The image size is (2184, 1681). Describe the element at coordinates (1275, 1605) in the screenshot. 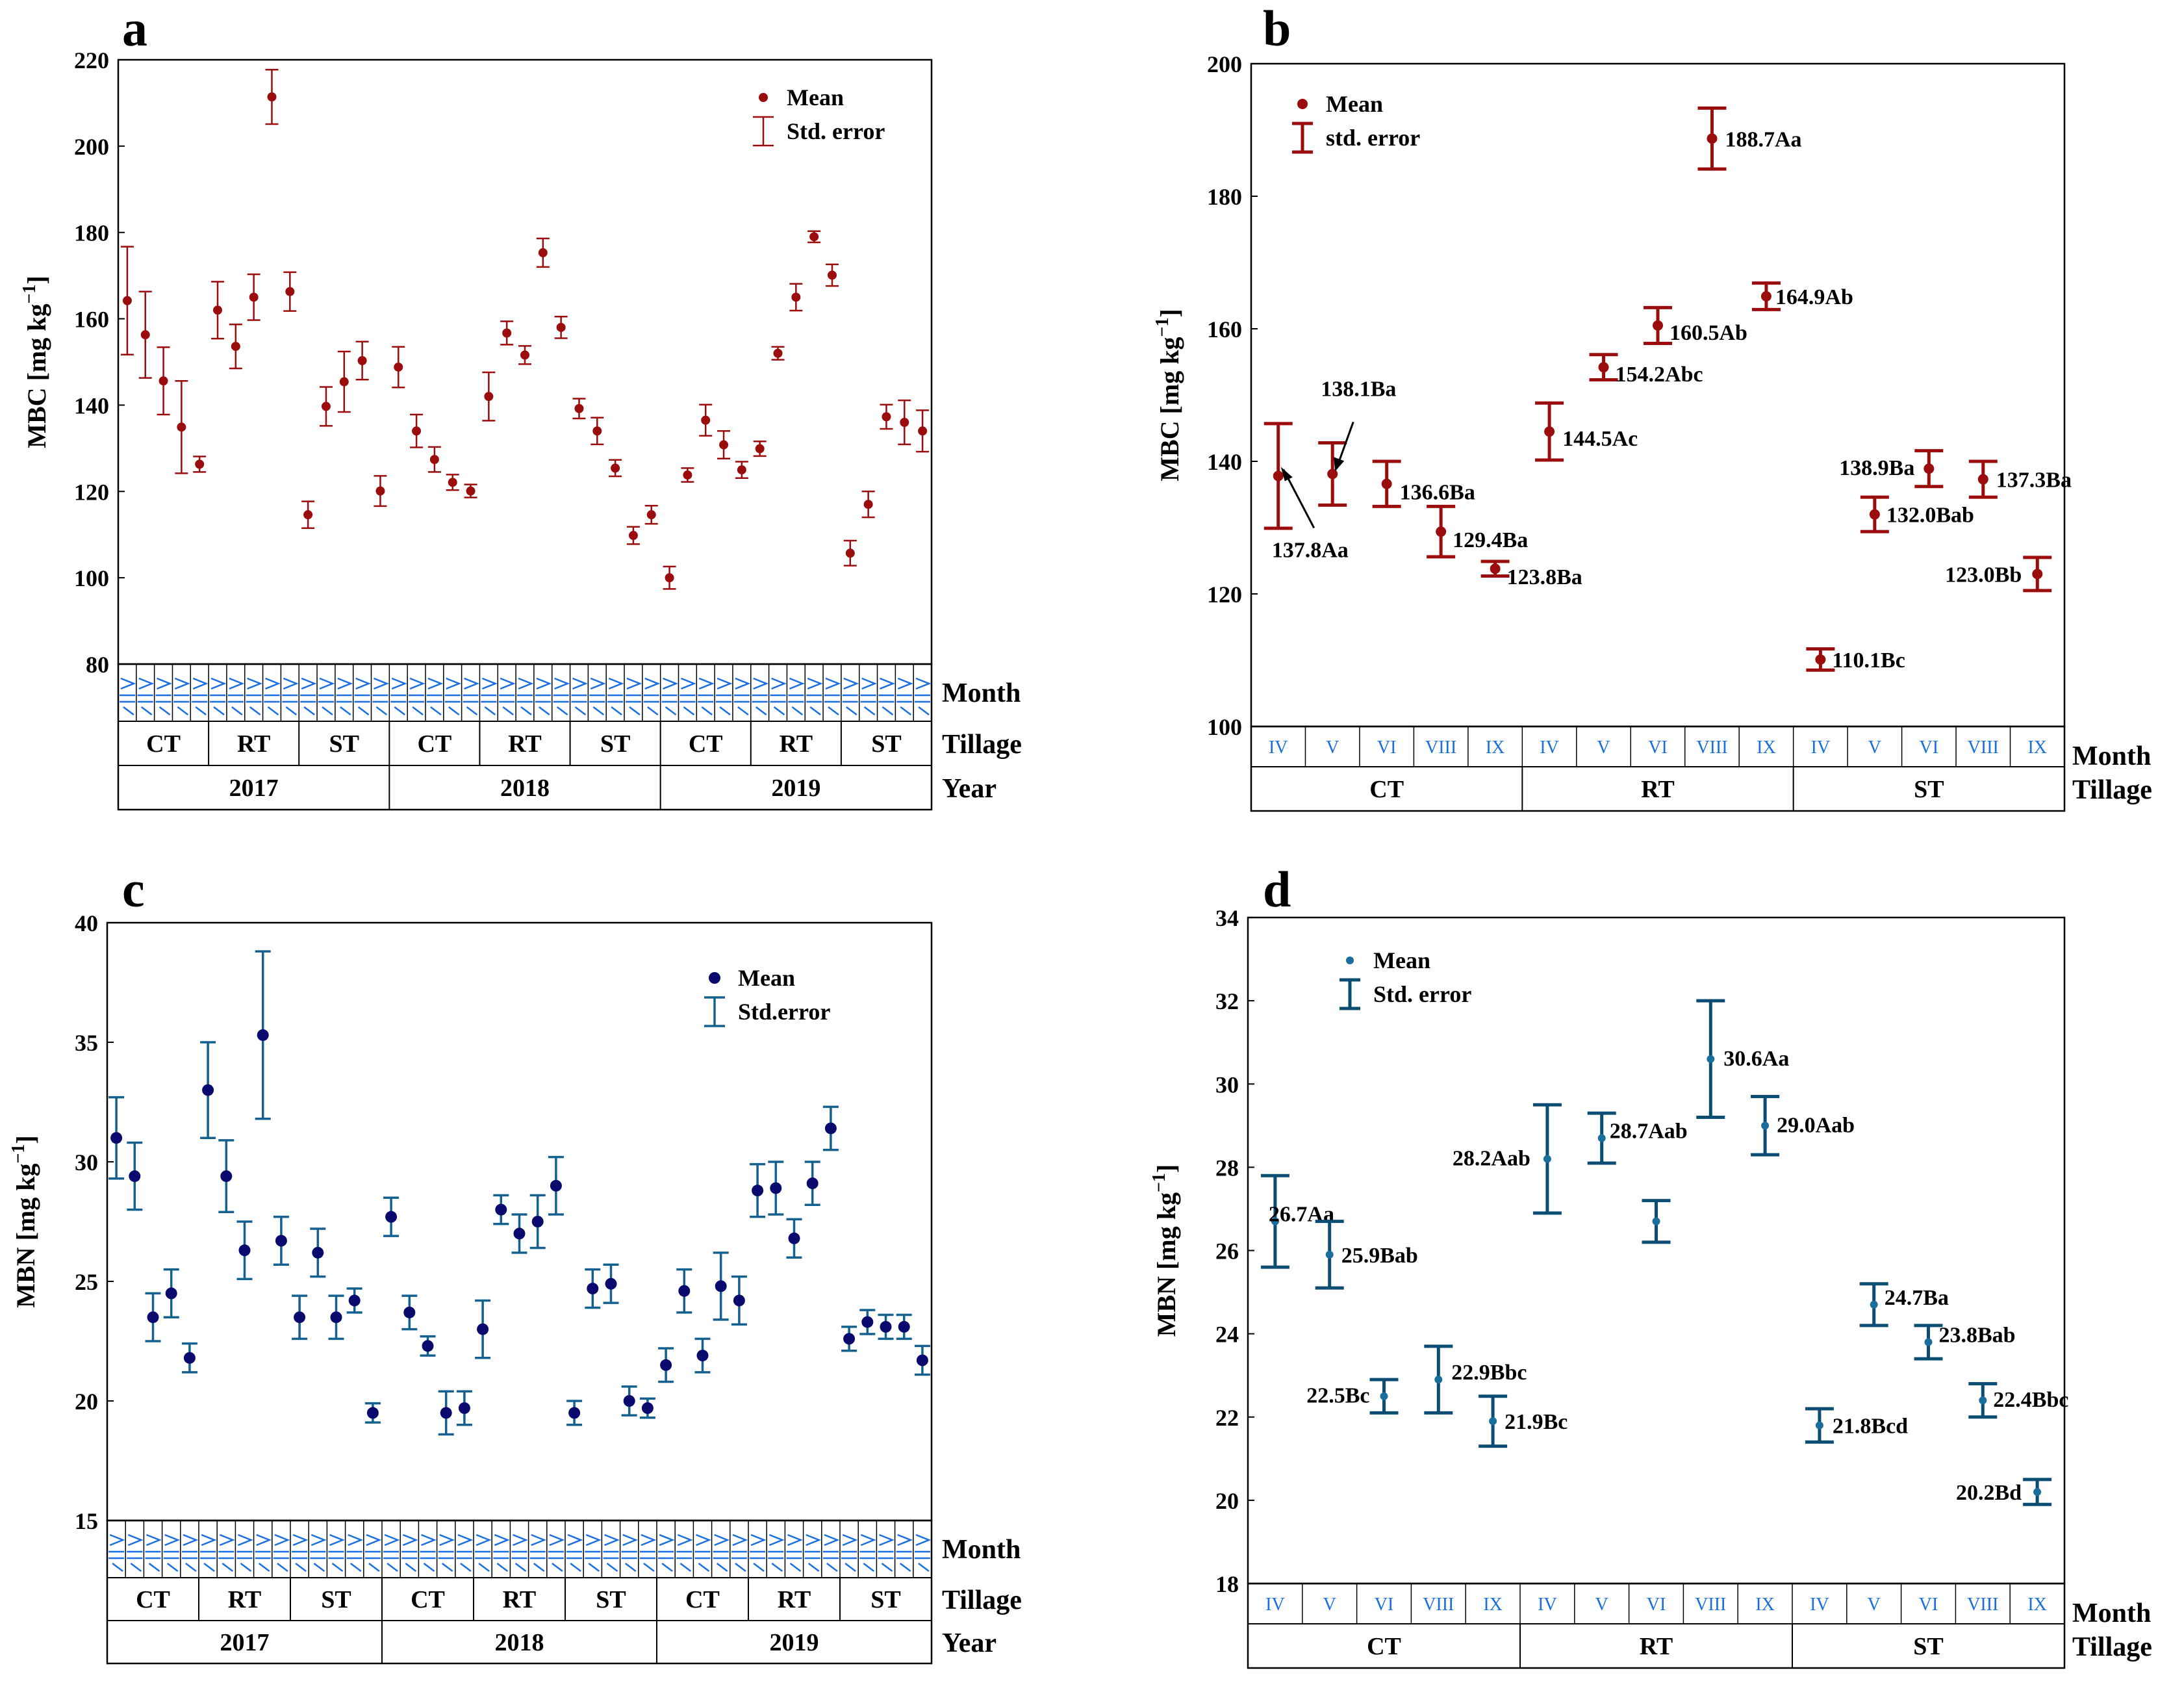

I see `month-label: IV` at that location.